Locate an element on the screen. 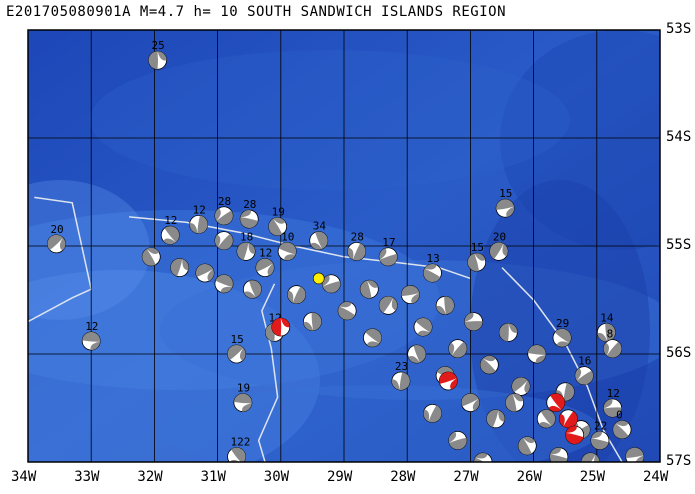 Image resolution: width=695 pixels, height=494 pixels. longitude-label: 30W is located at coordinates (276, 477).